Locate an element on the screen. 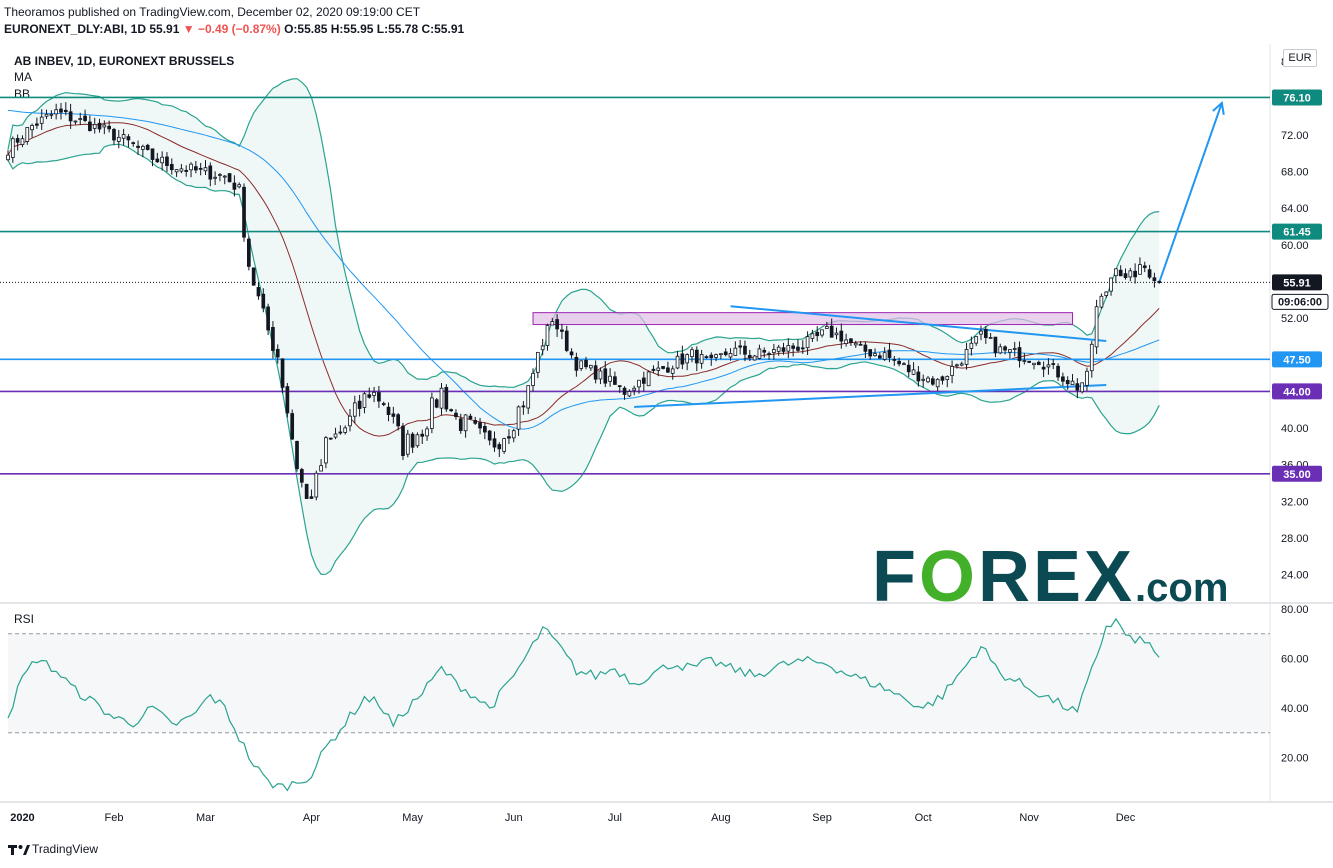 The height and width of the screenshot is (868, 1333). last-price-tag is located at coordinates (1297, 282).